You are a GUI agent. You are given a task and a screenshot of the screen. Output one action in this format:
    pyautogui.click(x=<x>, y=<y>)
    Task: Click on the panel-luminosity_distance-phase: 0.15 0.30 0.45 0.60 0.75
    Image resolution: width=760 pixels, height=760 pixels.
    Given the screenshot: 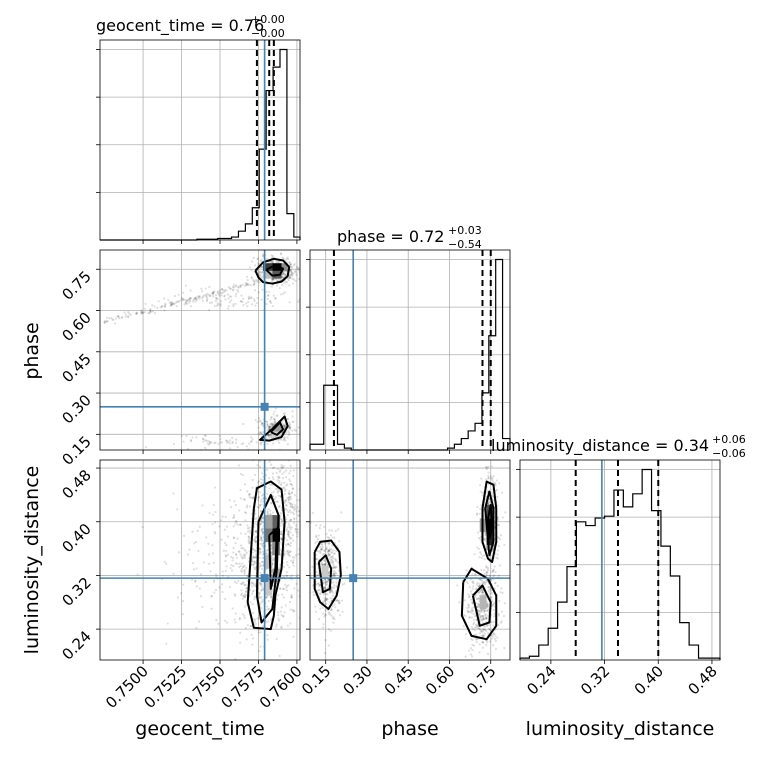 What is the action you would take?
    pyautogui.click(x=404, y=578)
    